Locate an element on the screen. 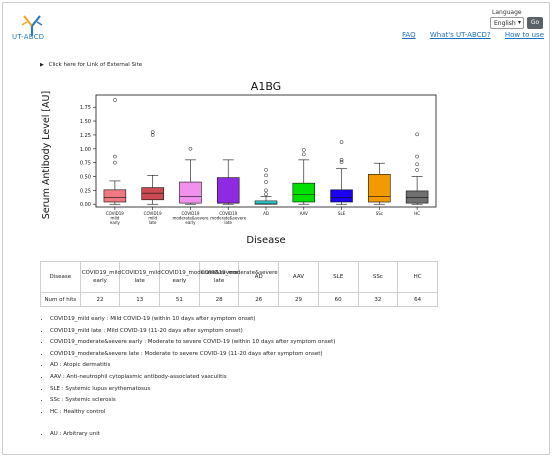 The image size is (554, 459). y-tick-label: 1.25 is located at coordinates (85, 136).